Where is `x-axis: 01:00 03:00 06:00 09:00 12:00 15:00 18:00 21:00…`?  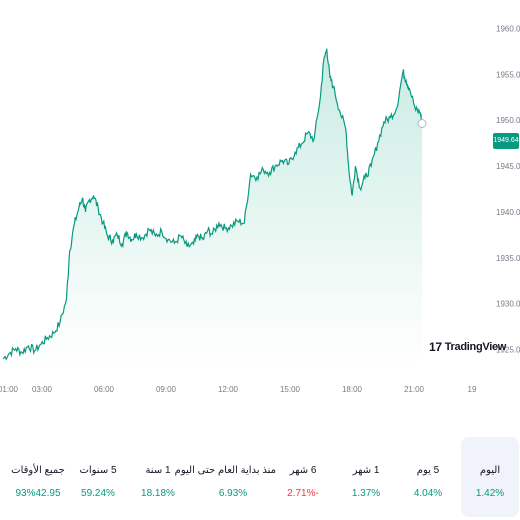 x-axis: 01:00 03:00 06:00 09:00 12:00 15:00 18:00 21:00… is located at coordinates (238, 389).